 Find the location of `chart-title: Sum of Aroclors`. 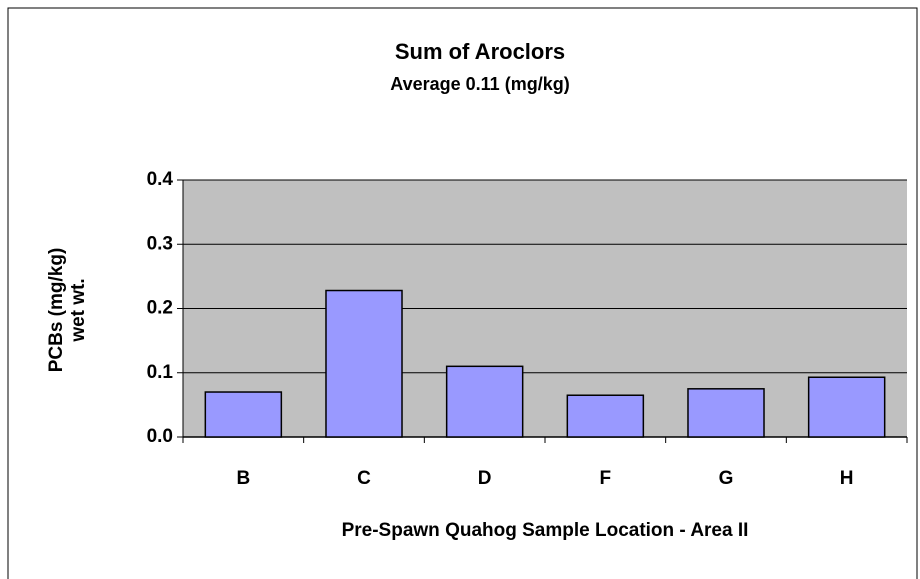

chart-title: Sum of Aroclors is located at coordinates (480, 51).